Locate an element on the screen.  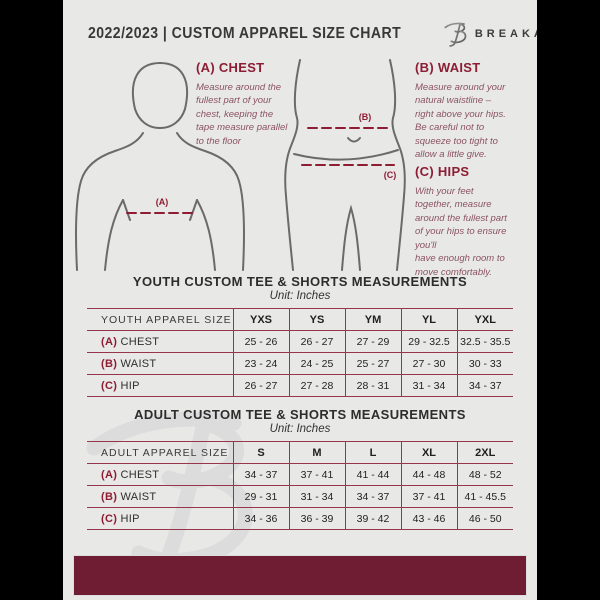
cell: 29 - 32.5 is located at coordinates (428, 341).